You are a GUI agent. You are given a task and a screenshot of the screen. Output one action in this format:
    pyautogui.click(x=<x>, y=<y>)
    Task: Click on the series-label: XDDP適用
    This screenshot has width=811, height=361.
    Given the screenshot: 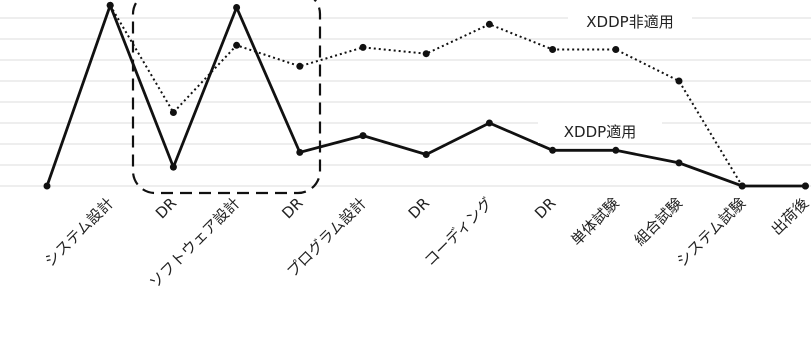 What is the action you would take?
    pyautogui.click(x=600, y=132)
    